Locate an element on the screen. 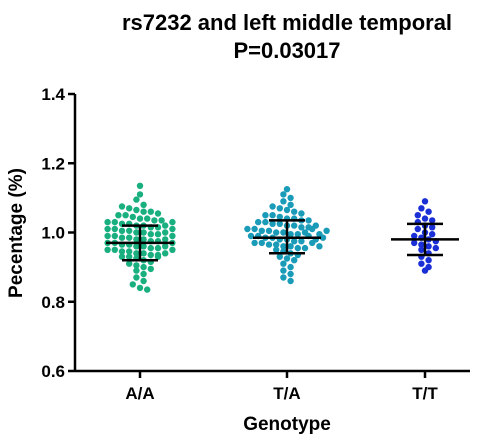 The image size is (500, 442). y-tick-label: 0.6 is located at coordinates (53, 371).